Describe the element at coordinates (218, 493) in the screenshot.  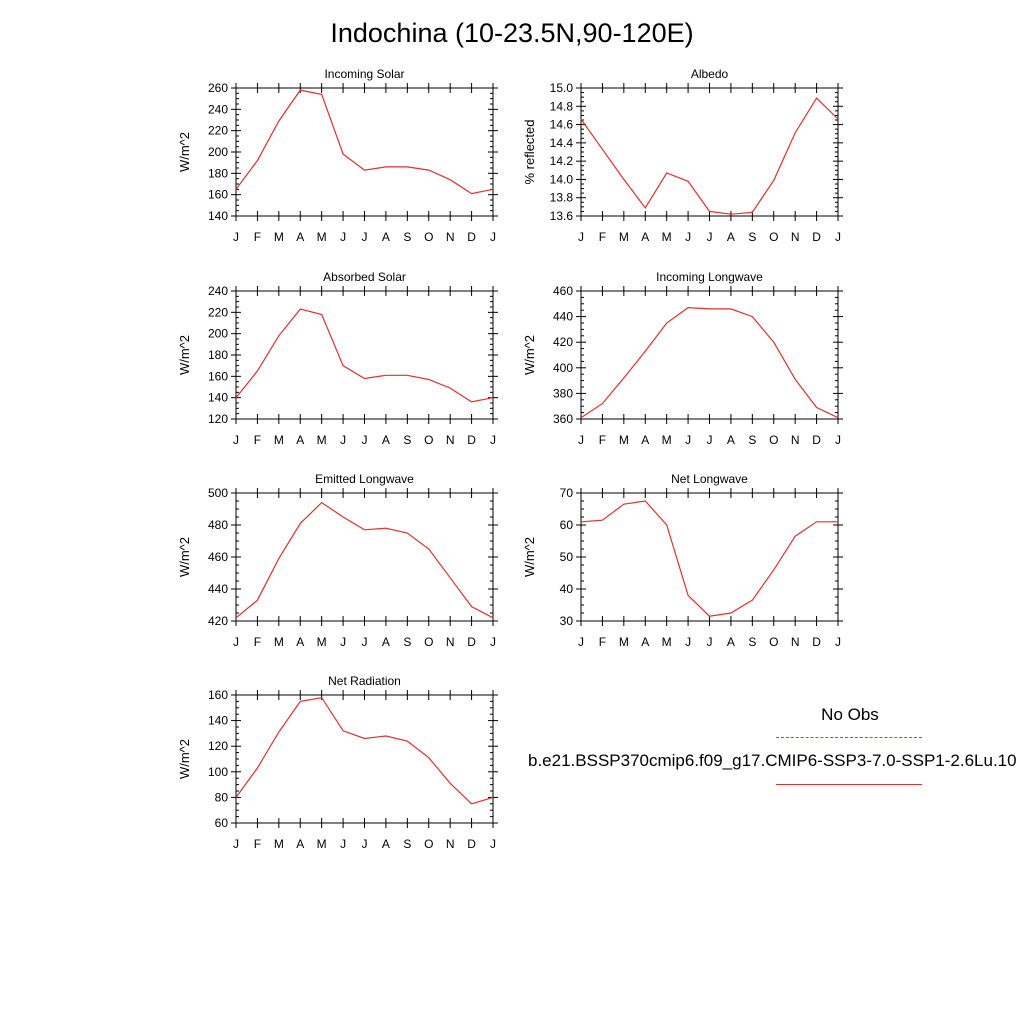
I see `y-tick-label: 500` at that location.